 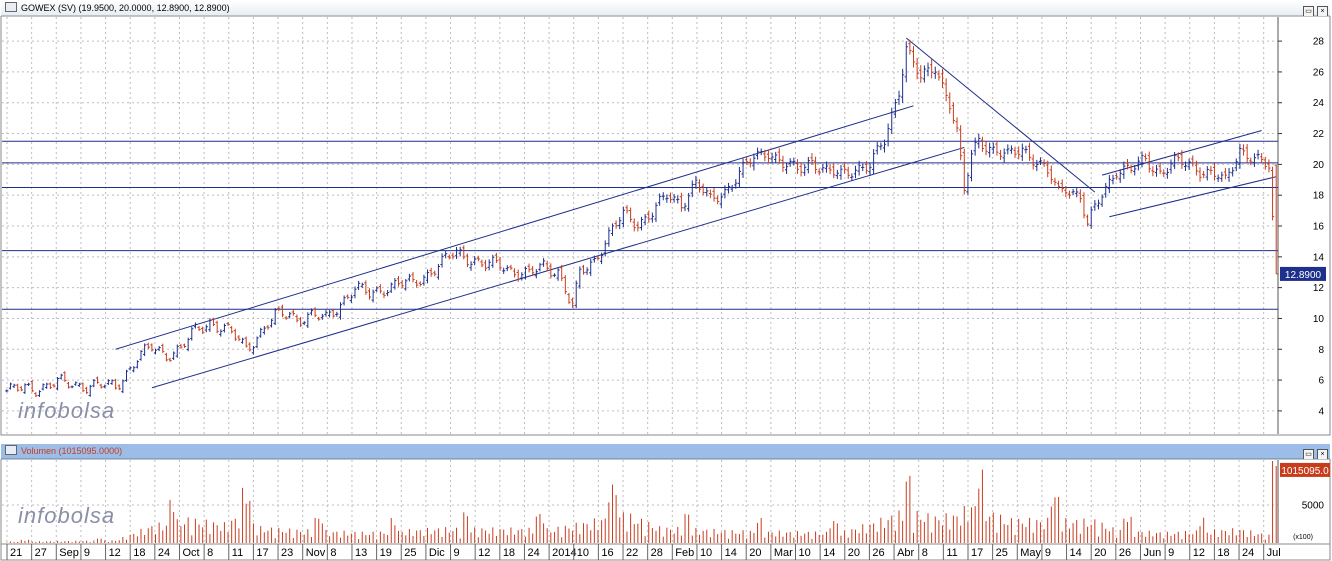 I want to click on price-y-tick-label: 10, so click(x=1319, y=319).